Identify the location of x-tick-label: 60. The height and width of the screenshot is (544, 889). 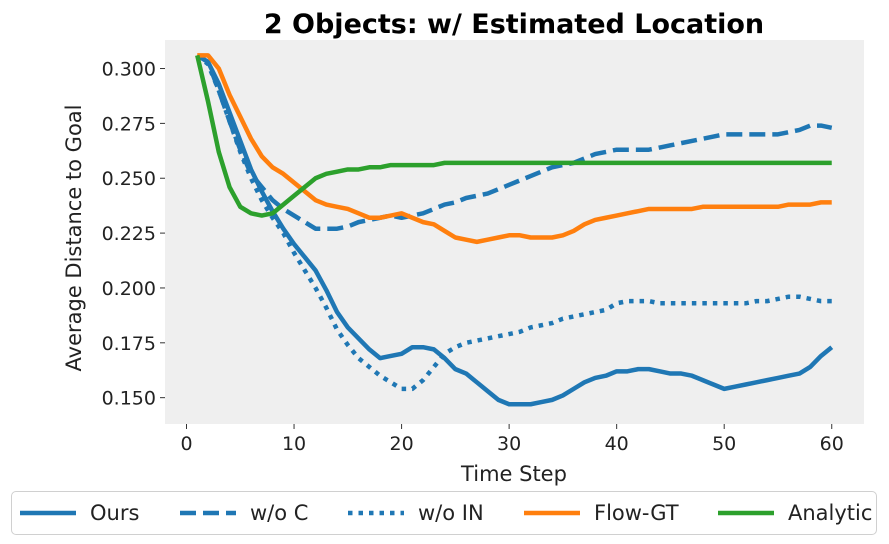
(832, 444).